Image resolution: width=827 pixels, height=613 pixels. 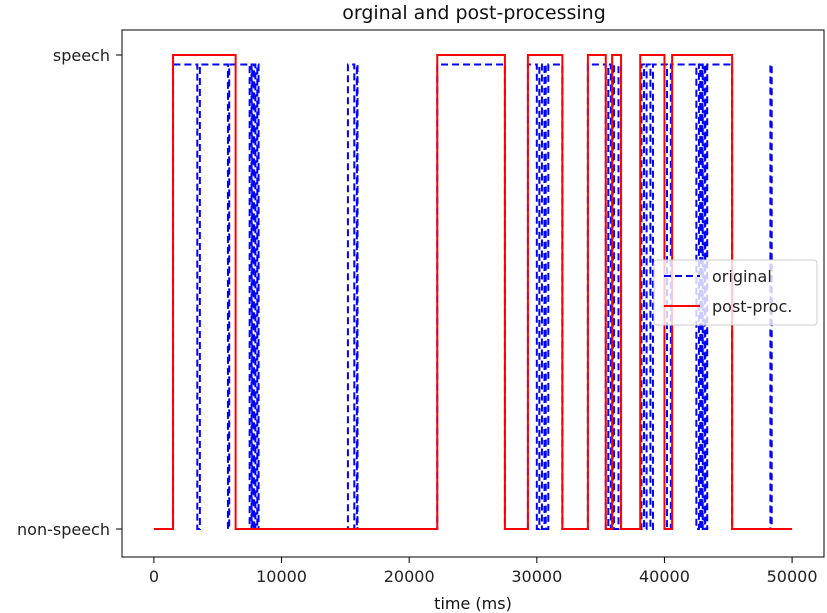 I want to click on x-tick-label: 20000, so click(x=409, y=576).